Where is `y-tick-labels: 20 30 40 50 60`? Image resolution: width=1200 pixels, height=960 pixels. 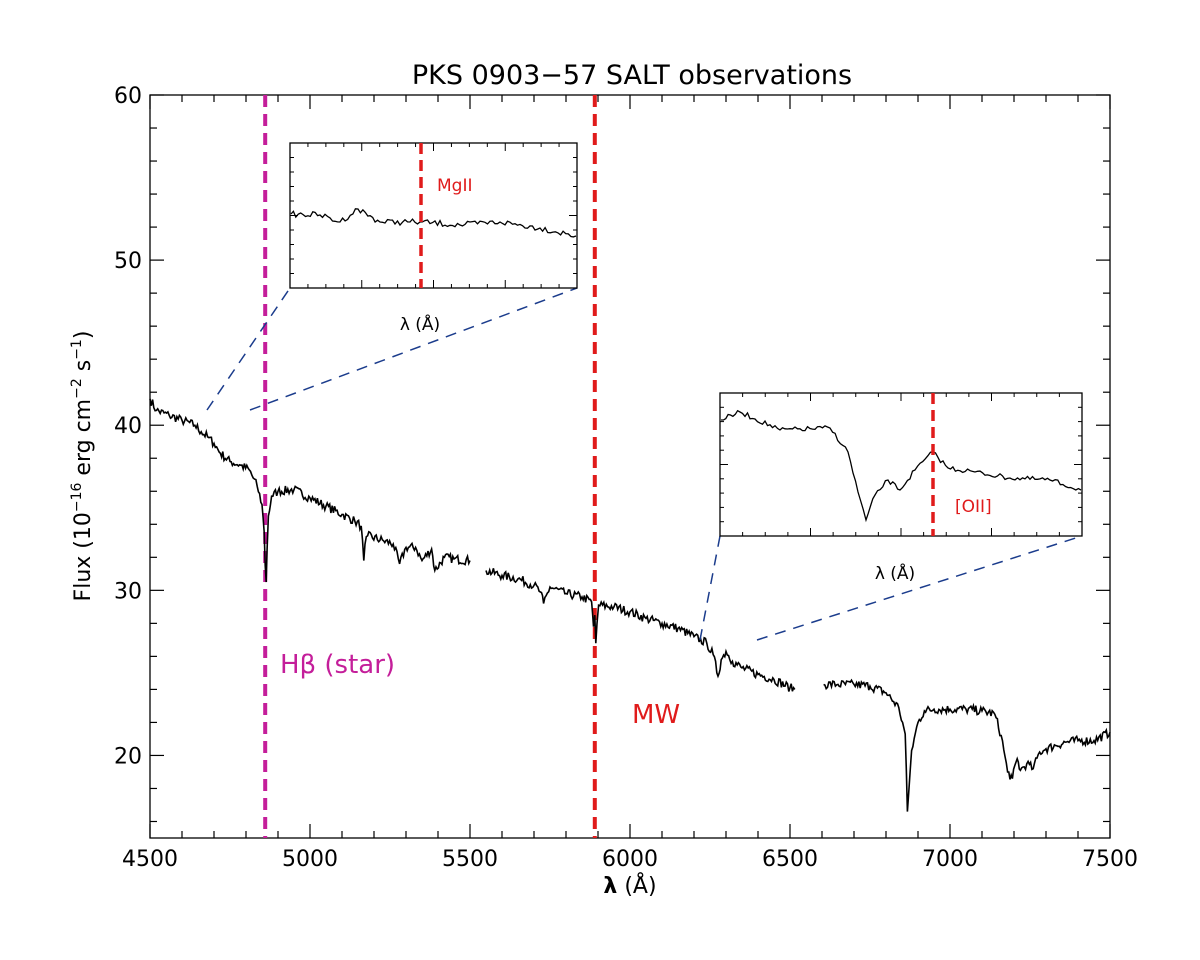 y-tick-labels: 20 30 40 50 60 is located at coordinates (128, 426).